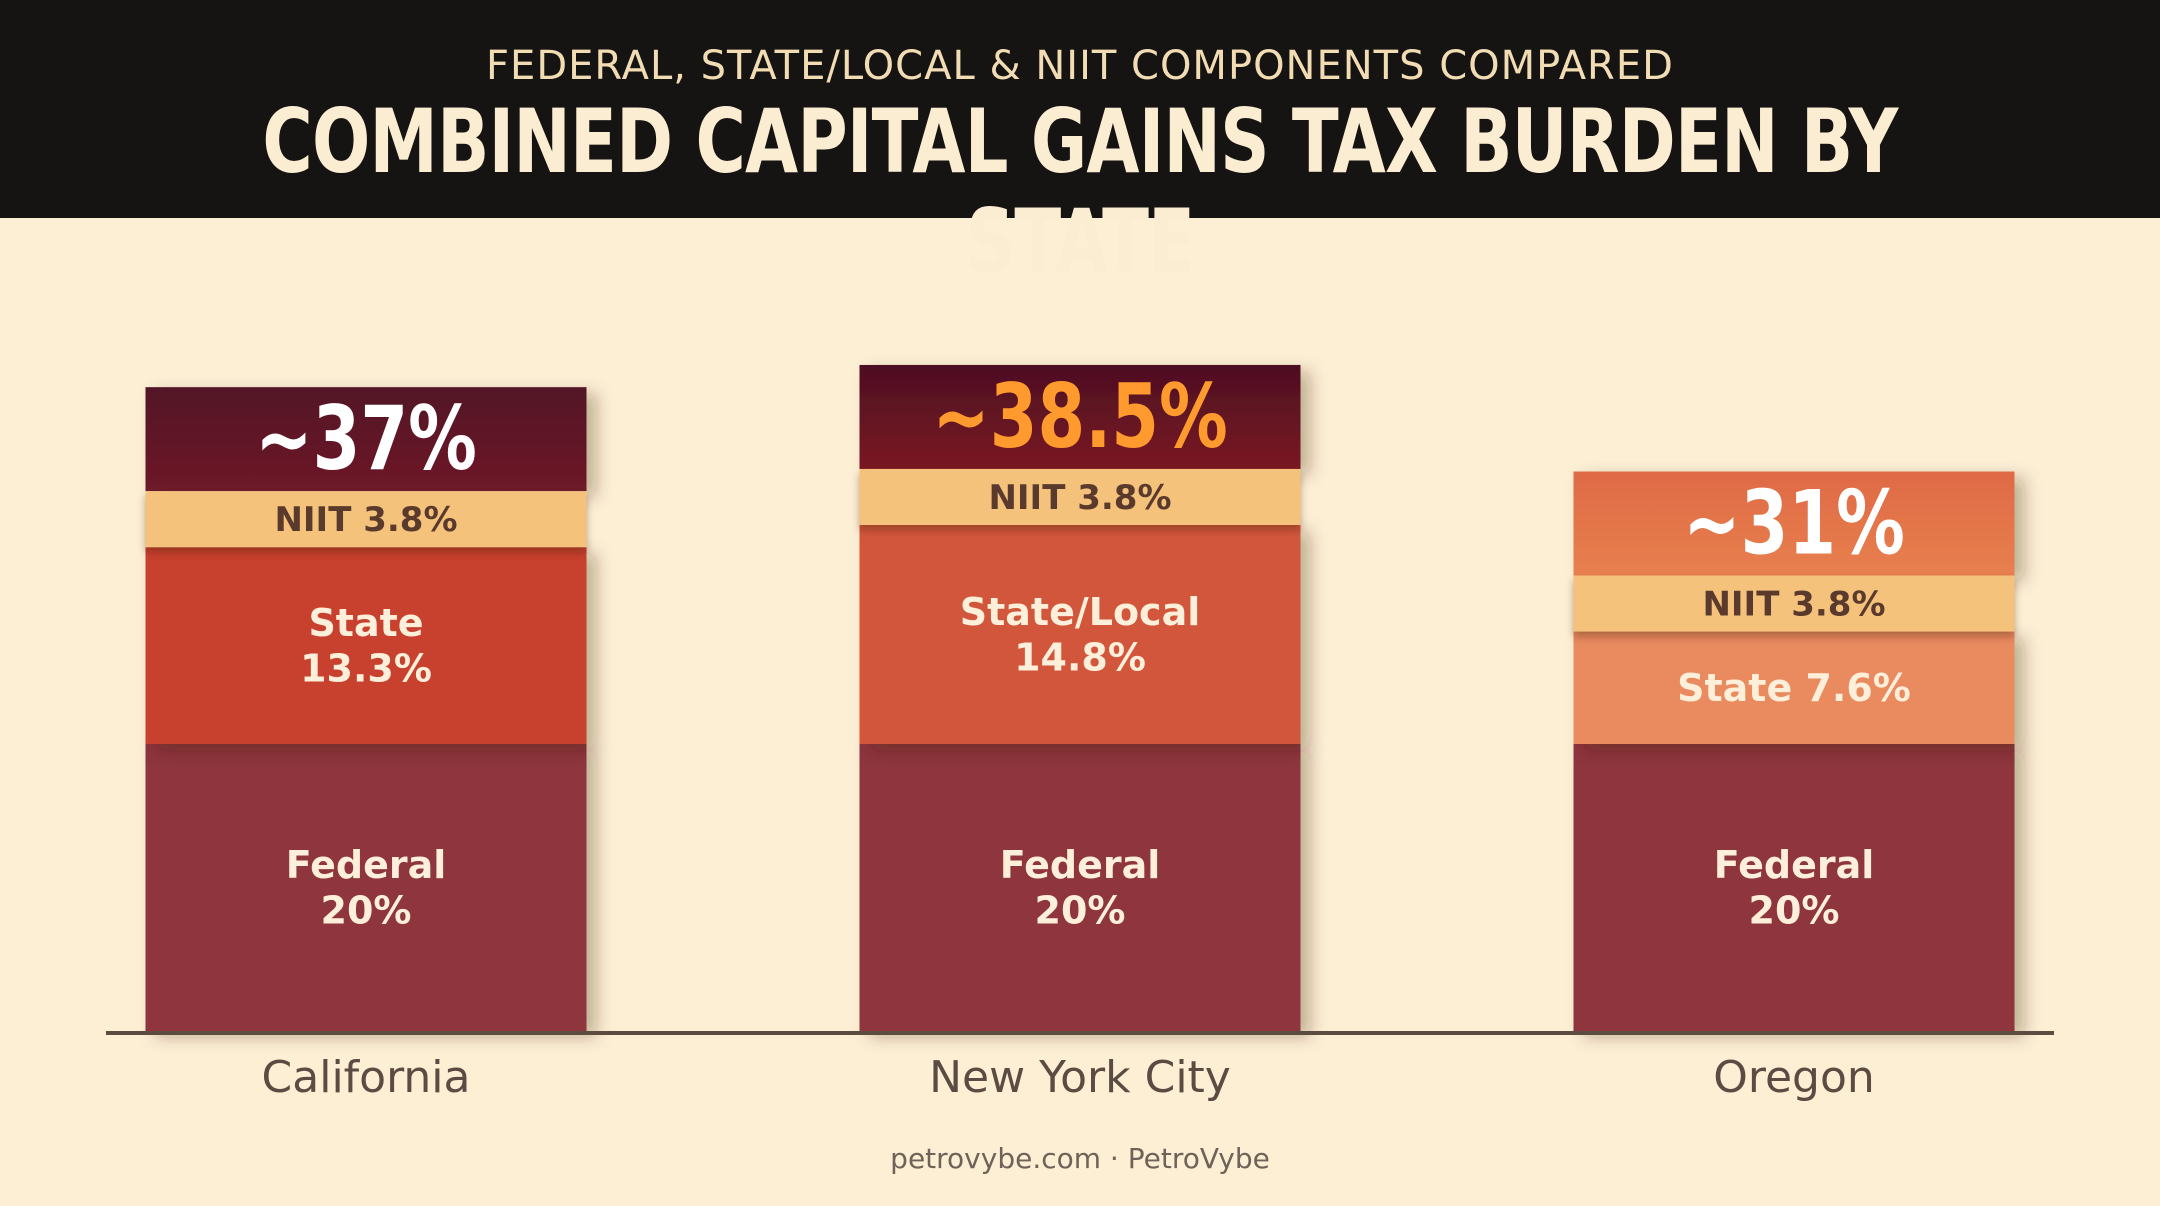  I want to click on label-state: State 7.6%, so click(1794, 688).